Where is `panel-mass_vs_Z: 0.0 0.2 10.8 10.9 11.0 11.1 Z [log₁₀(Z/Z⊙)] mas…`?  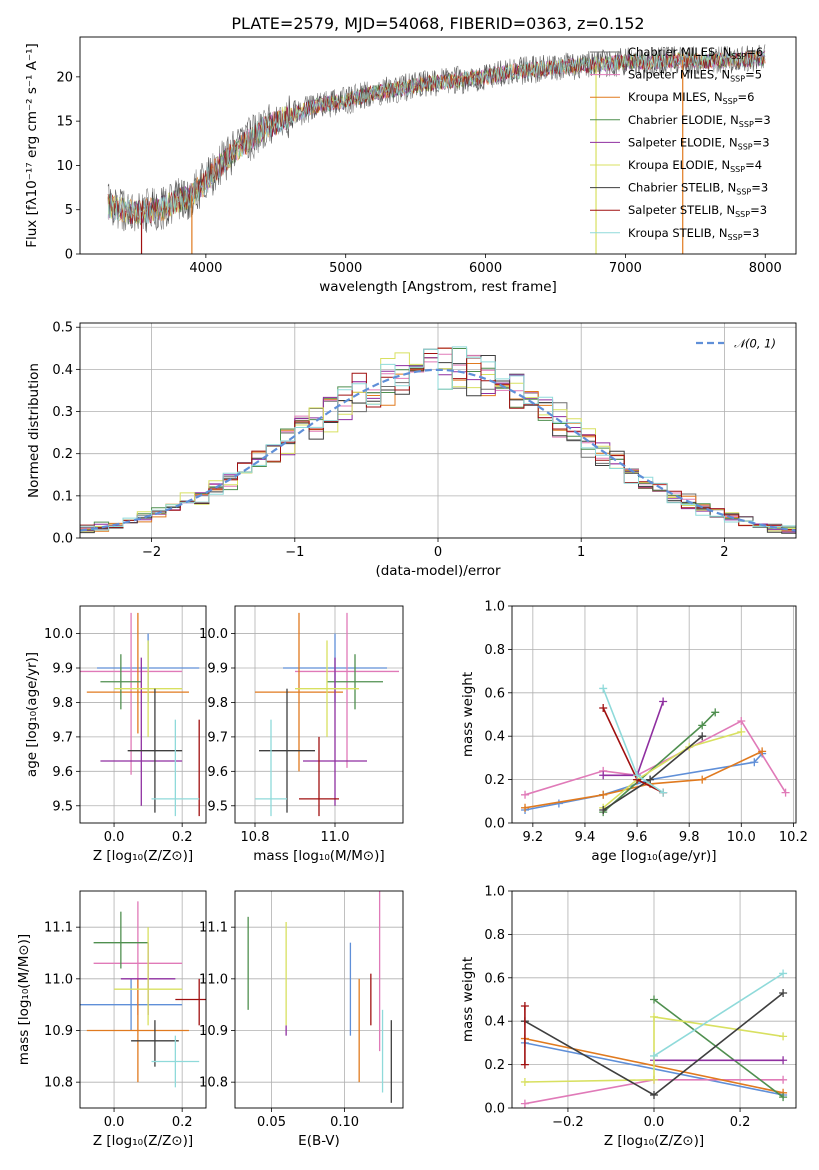 panel-mass_vs_Z: 0.0 0.2 10.8 10.9 11.0 11.1 Z [log₁₀(Z/Z⊙)] mas… is located at coordinates (111, 1019).